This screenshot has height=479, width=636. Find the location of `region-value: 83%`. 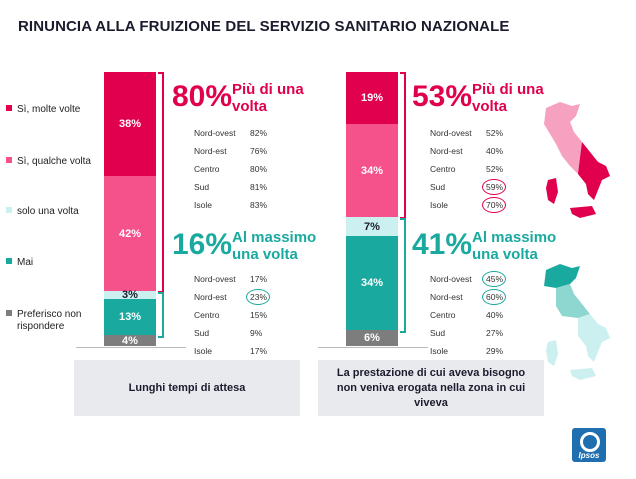

region-value: 83% is located at coordinates (259, 205).